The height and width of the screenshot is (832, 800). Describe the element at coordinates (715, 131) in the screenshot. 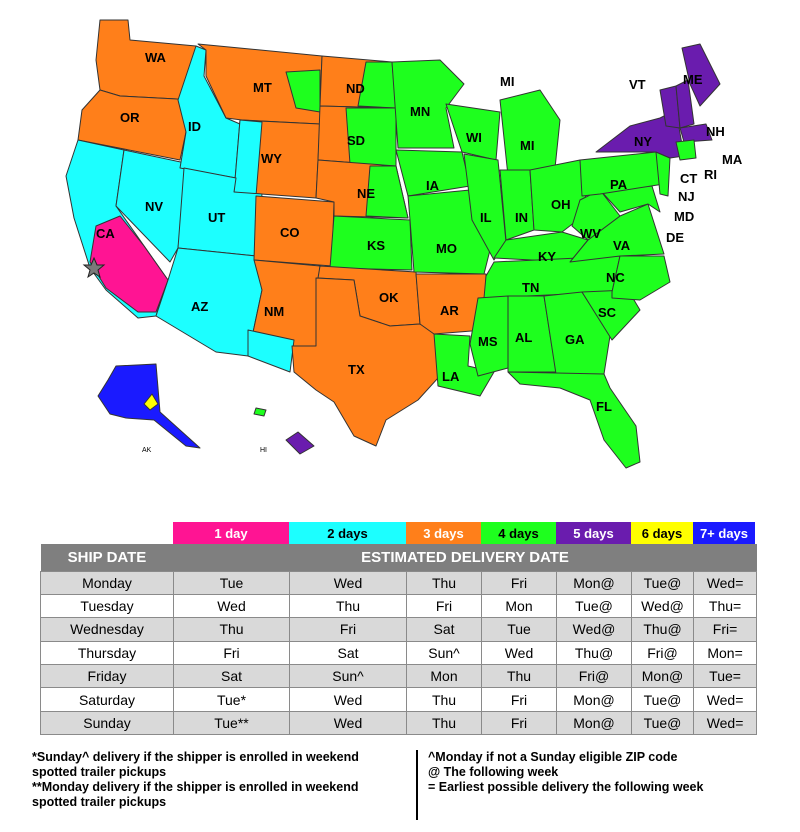

I see `state-label-nh: NH` at that location.